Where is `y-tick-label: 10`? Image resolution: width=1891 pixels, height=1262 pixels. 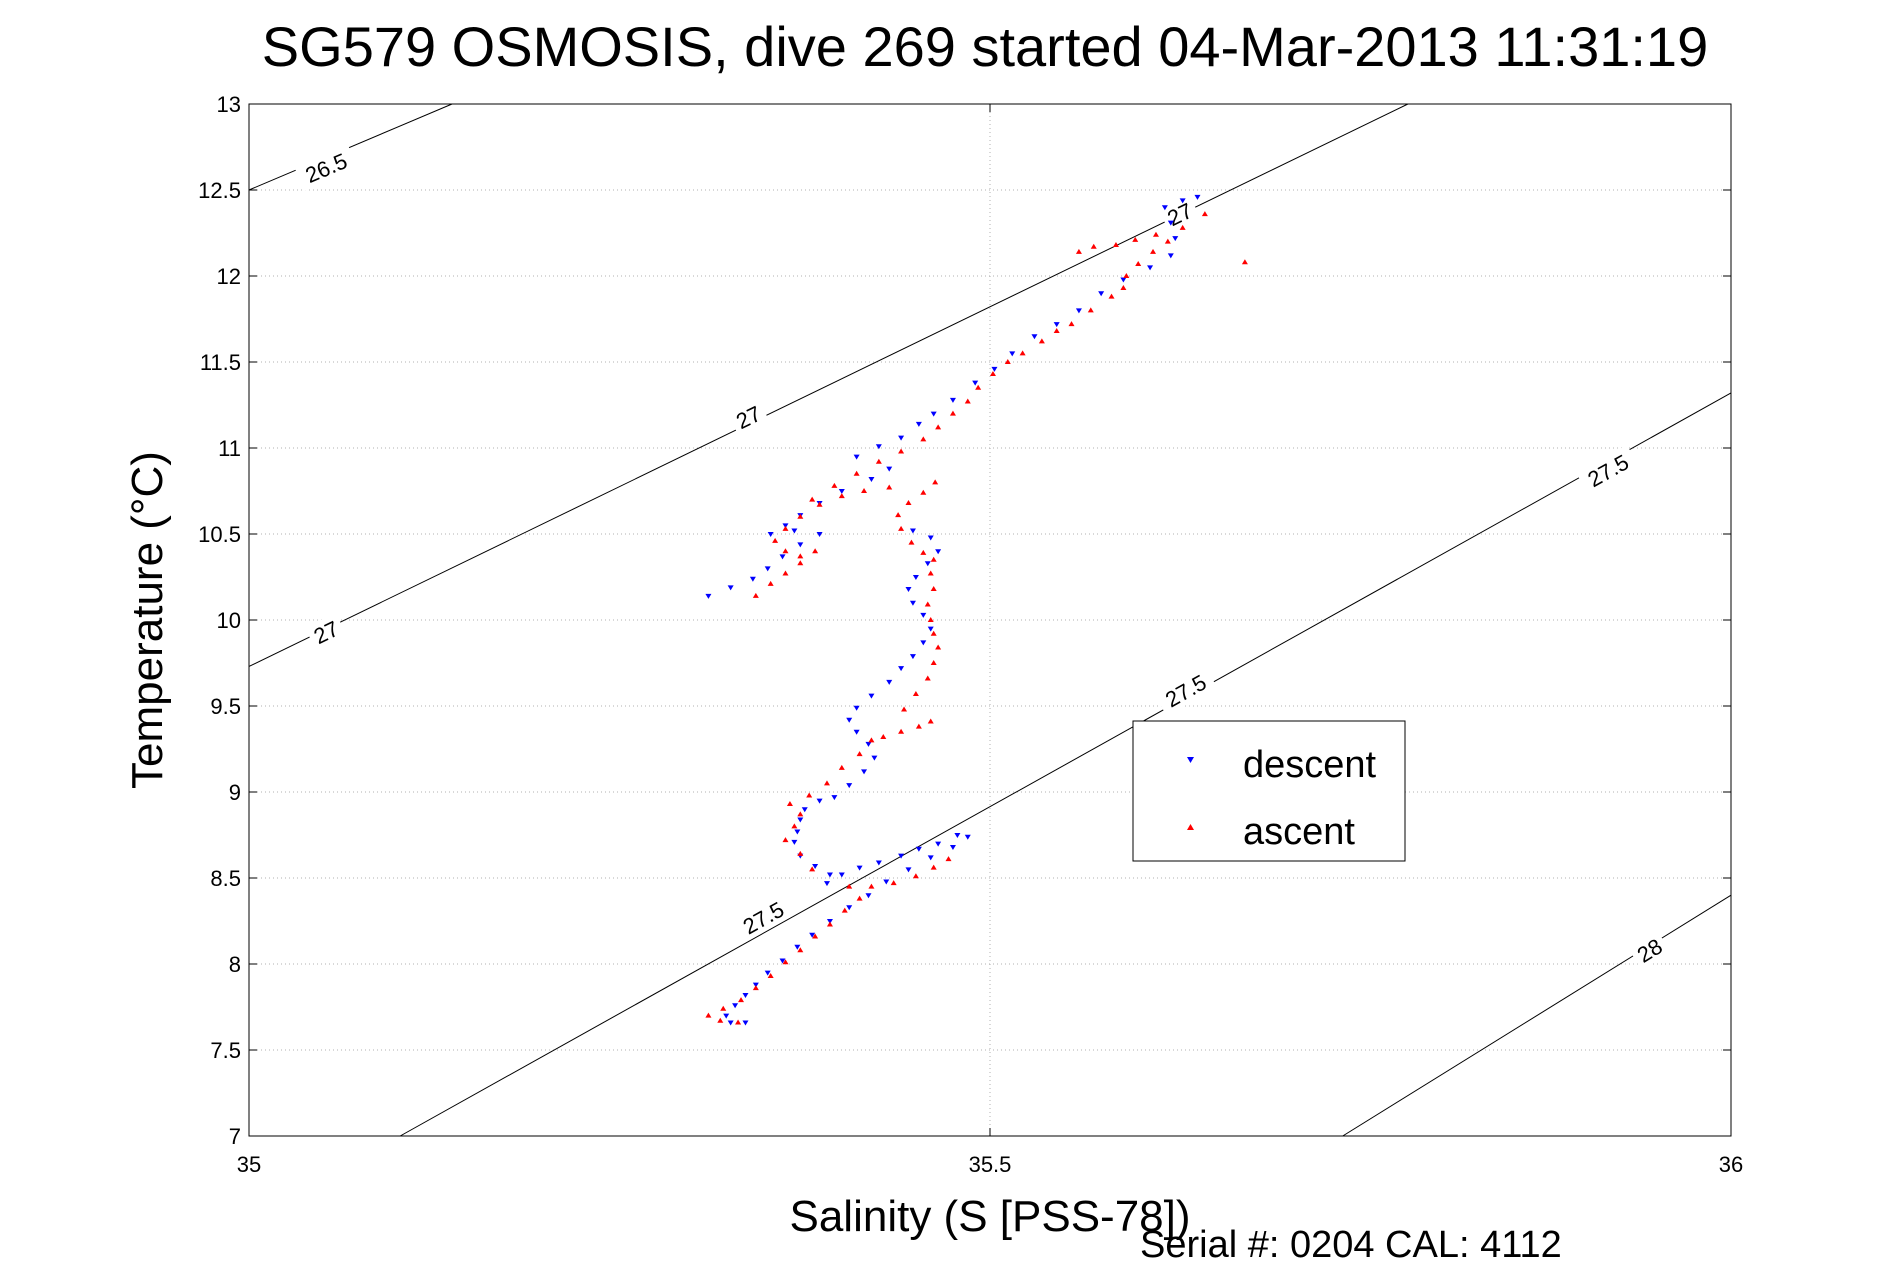
y-tick-label: 10 is located at coordinates (229, 620).